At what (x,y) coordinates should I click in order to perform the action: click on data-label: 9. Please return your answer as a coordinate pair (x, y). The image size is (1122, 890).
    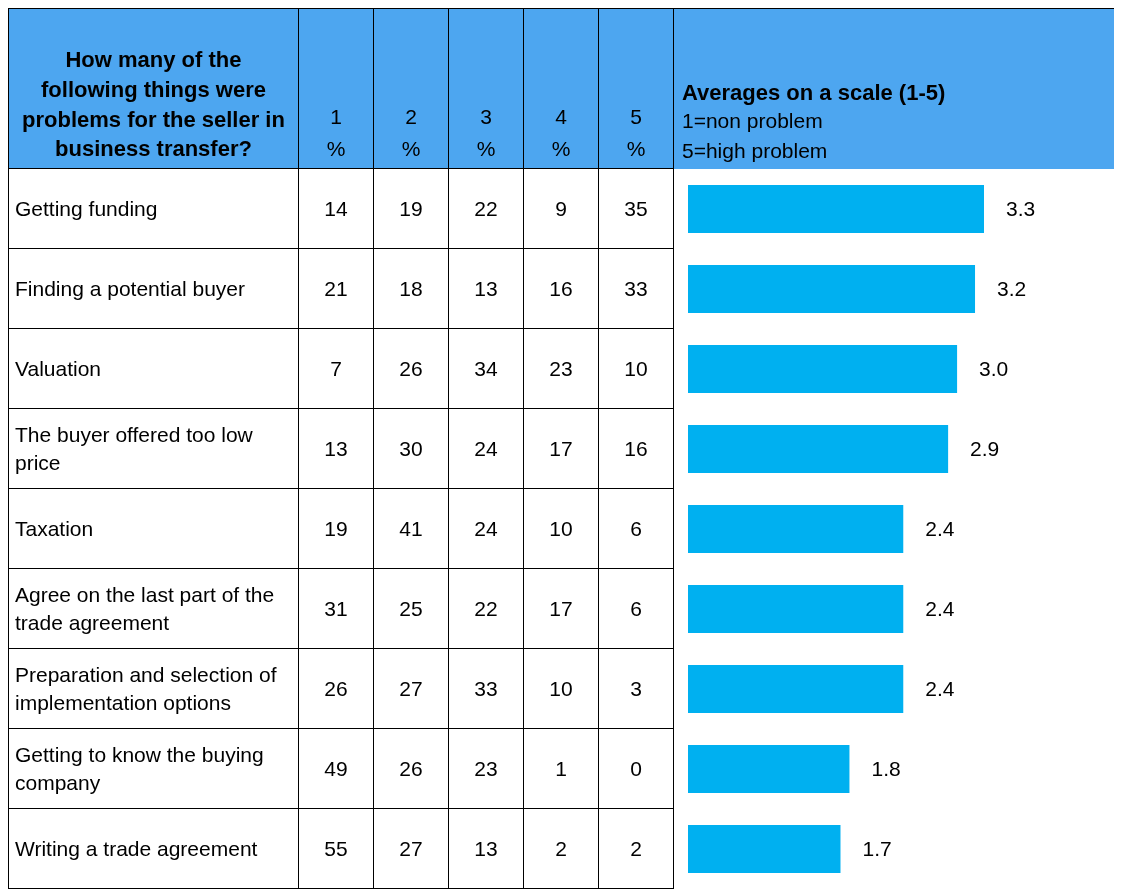
    Looking at the image, I should click on (561, 208).